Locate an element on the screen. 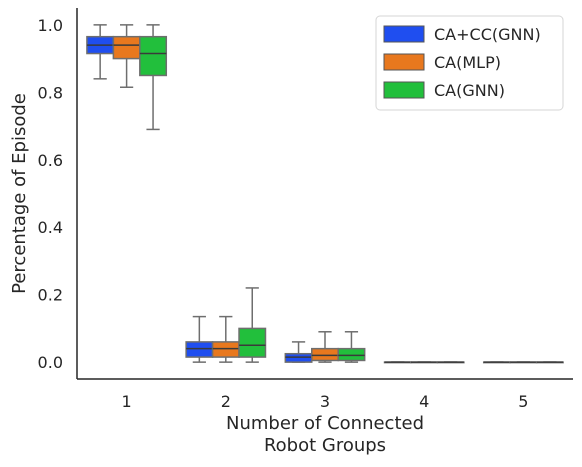 Image resolution: width=582 pixels, height=467 pixels. y-tick-label: 1.0 is located at coordinates (50, 25).